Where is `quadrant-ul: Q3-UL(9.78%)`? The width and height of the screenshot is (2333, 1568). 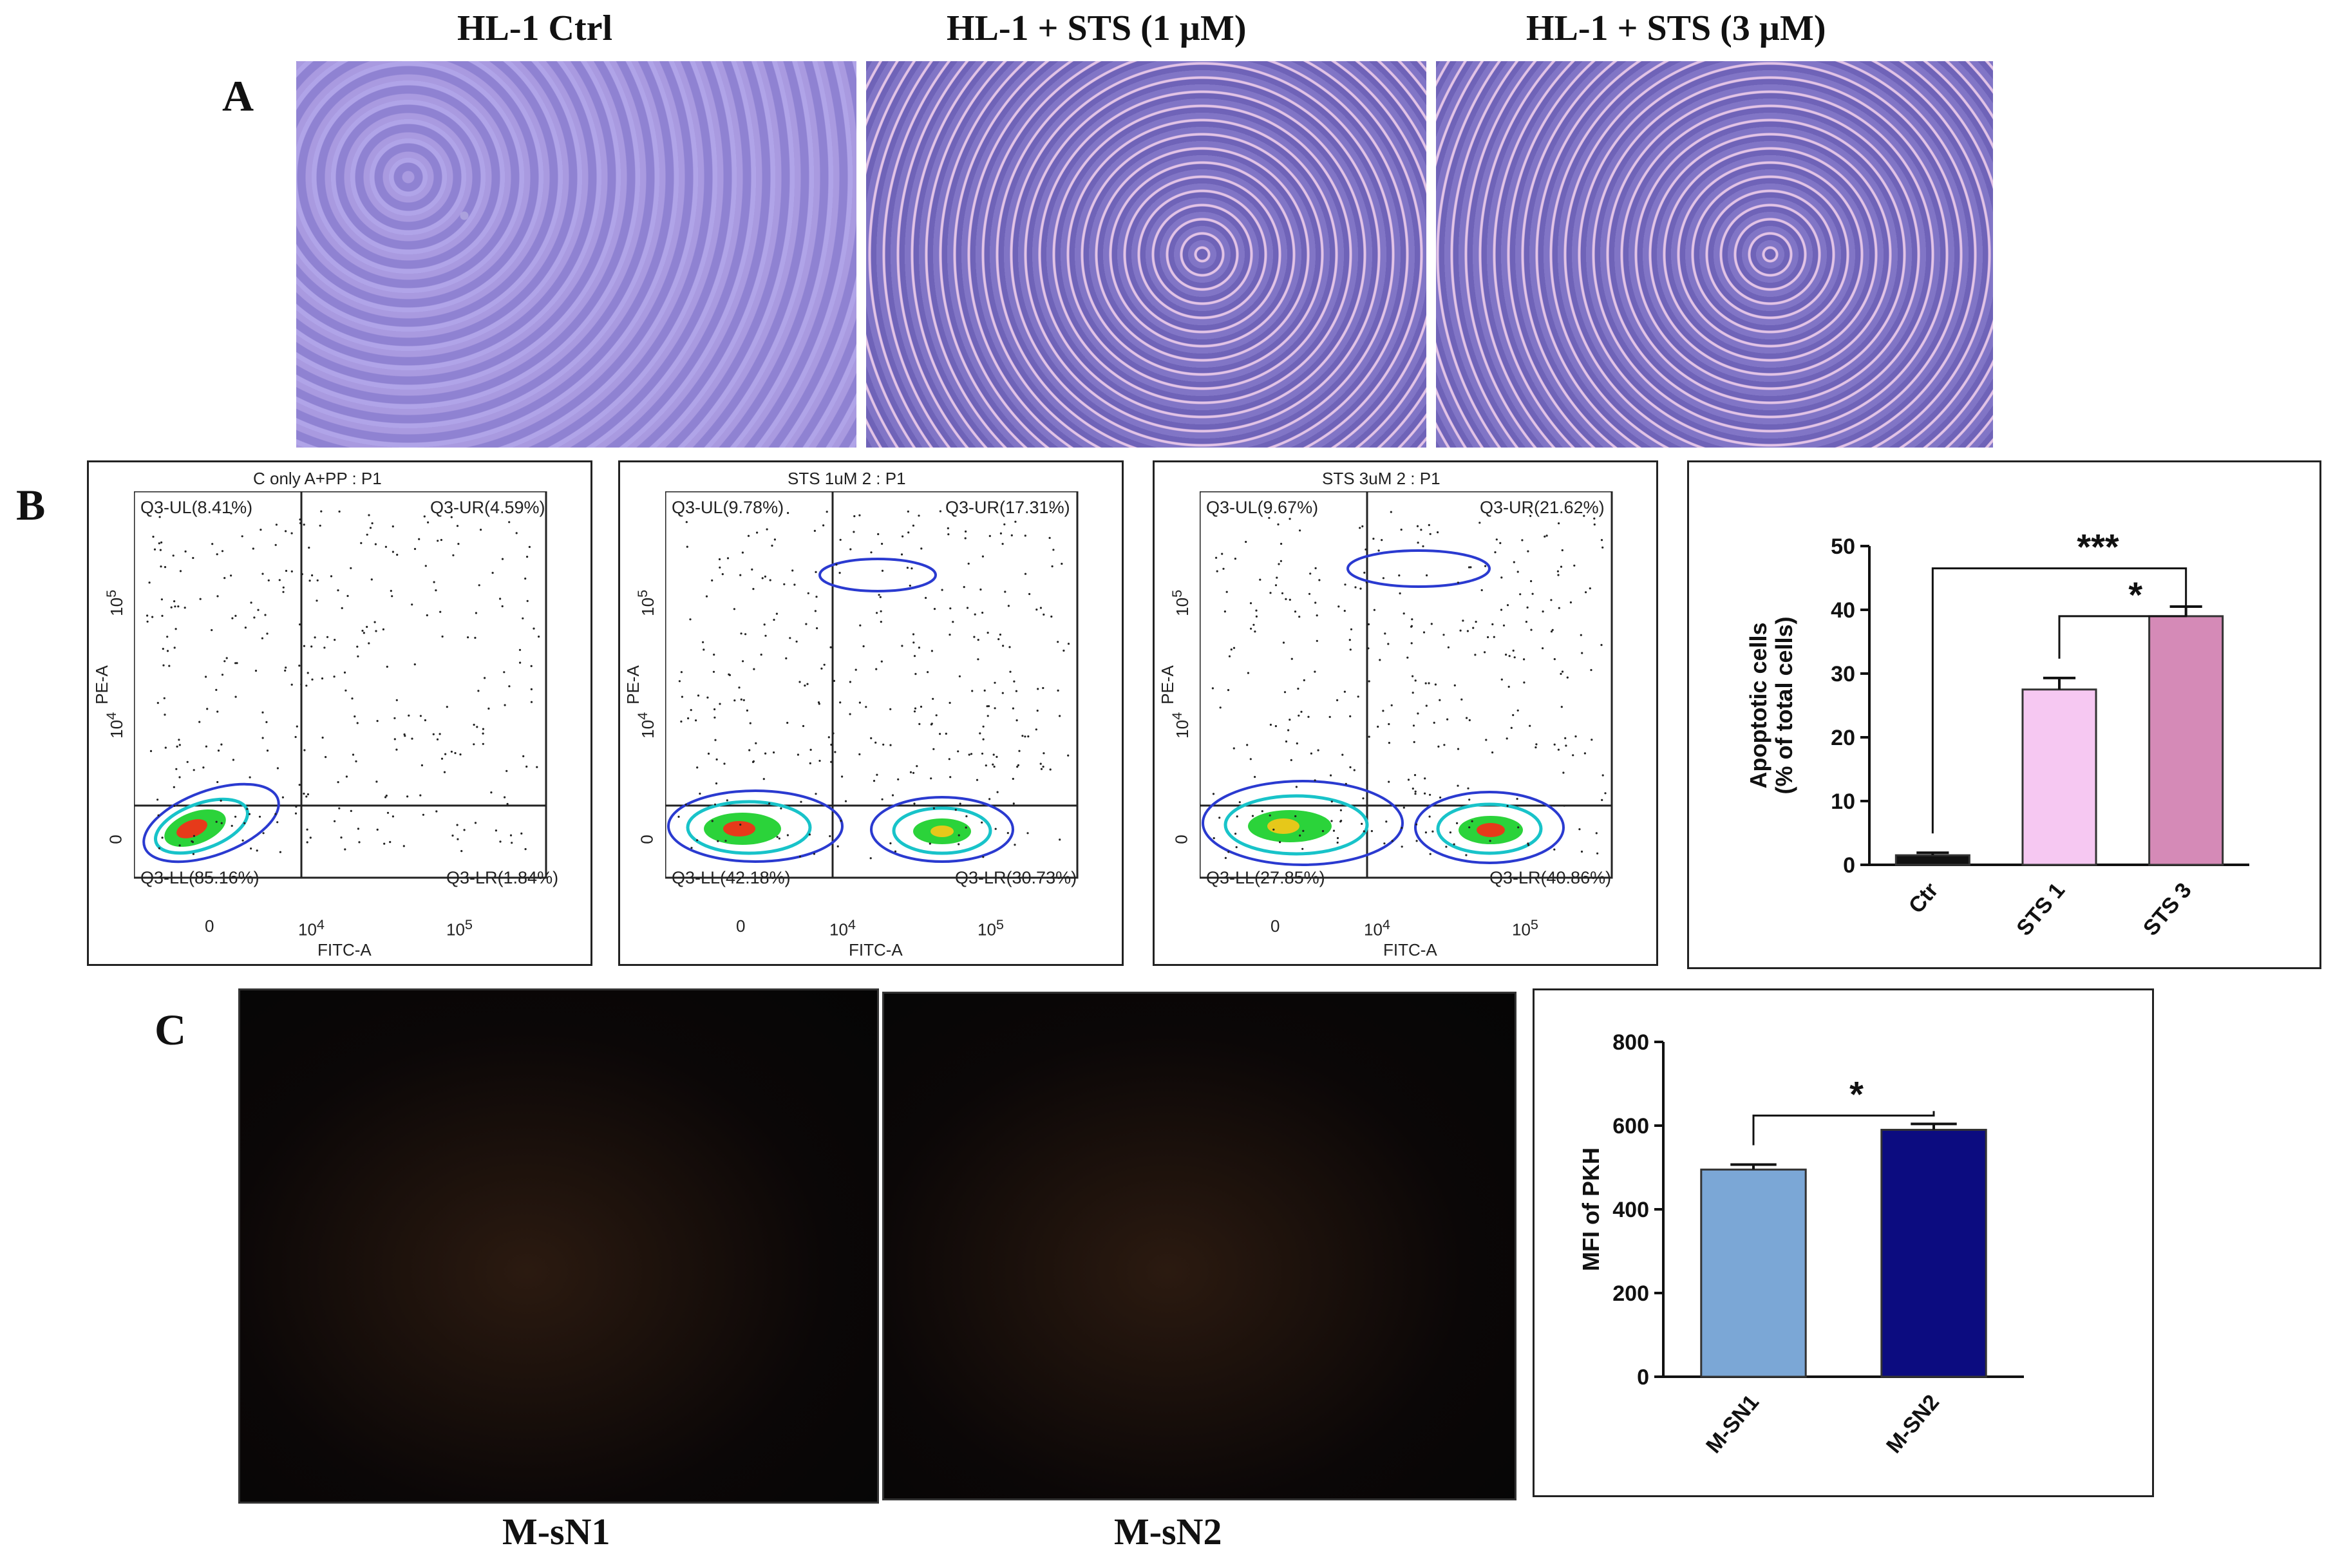 quadrant-ul: Q3-UL(9.78%) is located at coordinates (728, 507).